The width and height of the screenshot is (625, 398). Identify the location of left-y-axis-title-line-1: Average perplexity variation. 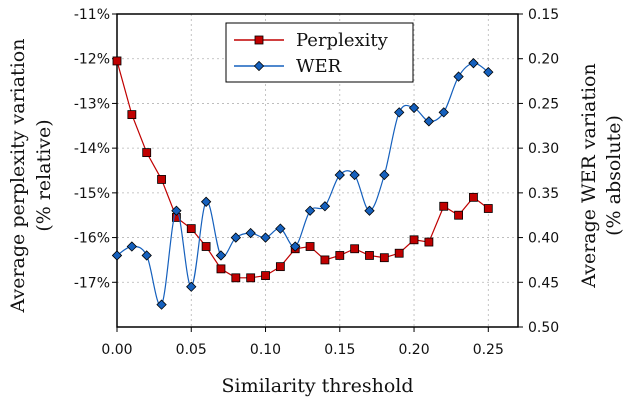
(18, 176).